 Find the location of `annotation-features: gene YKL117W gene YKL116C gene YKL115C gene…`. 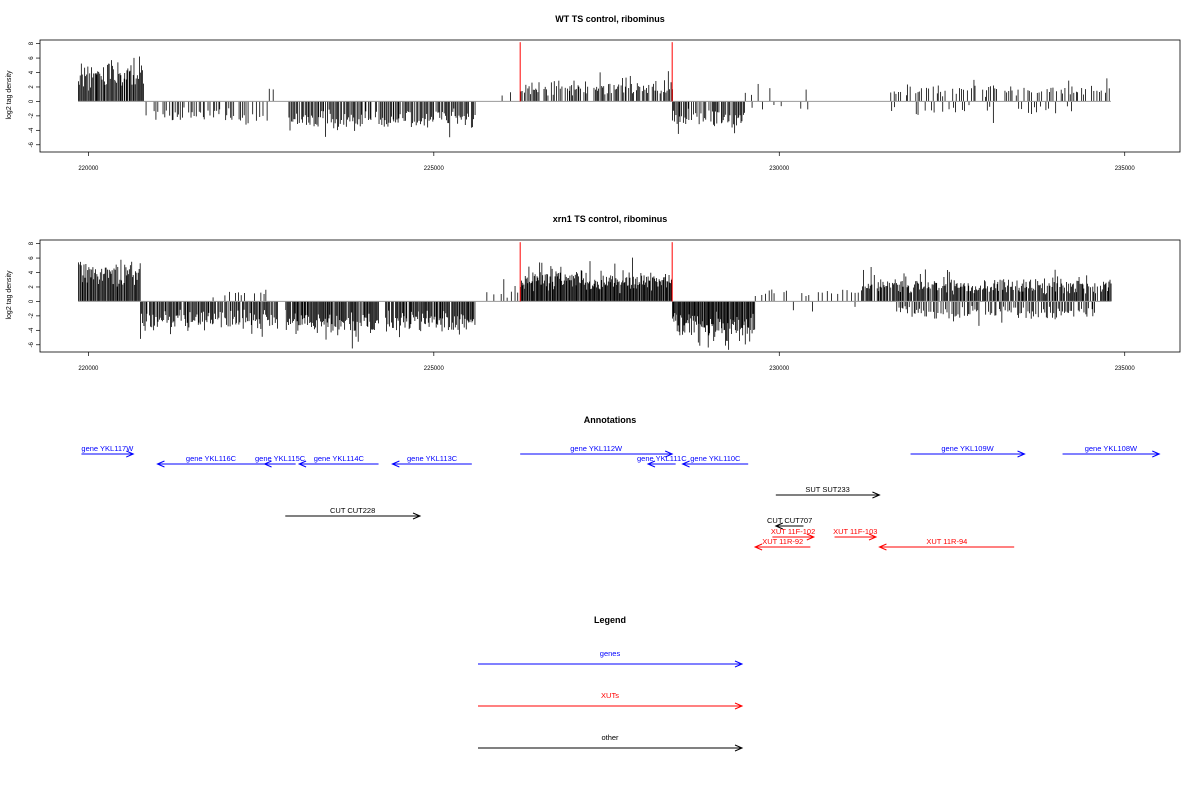

annotation-features: gene YKL117W gene YKL116C gene YKL115C gene… is located at coordinates (621, 497).